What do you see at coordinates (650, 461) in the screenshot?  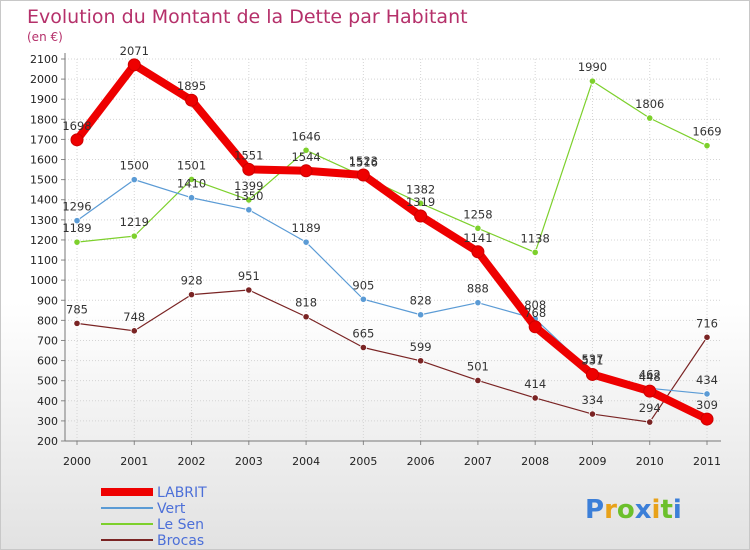 I see `x-tick-label: 2010` at bounding box center [650, 461].